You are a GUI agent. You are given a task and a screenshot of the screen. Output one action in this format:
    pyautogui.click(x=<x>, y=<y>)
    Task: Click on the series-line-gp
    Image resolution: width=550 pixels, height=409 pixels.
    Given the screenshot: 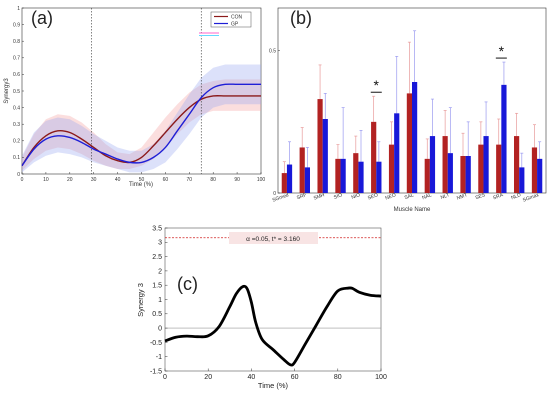 What is the action you would take?
    pyautogui.click(x=141, y=125)
    